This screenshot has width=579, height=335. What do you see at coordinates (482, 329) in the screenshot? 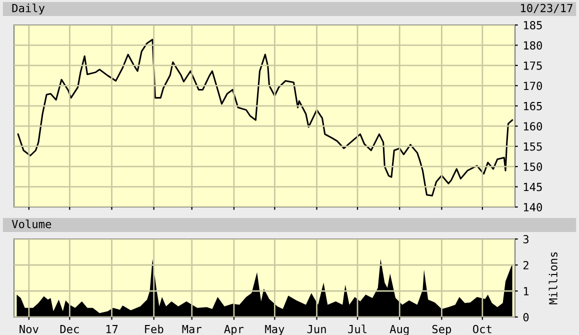
I see `x-tick-label: Oct` at bounding box center [482, 329].